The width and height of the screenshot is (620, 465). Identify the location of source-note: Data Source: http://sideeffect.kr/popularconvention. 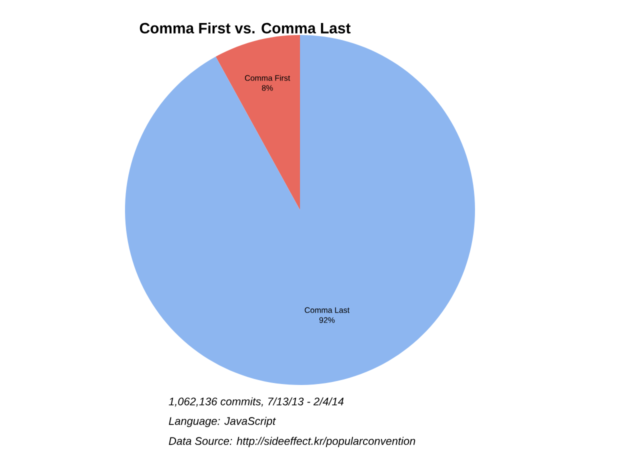
(292, 442).